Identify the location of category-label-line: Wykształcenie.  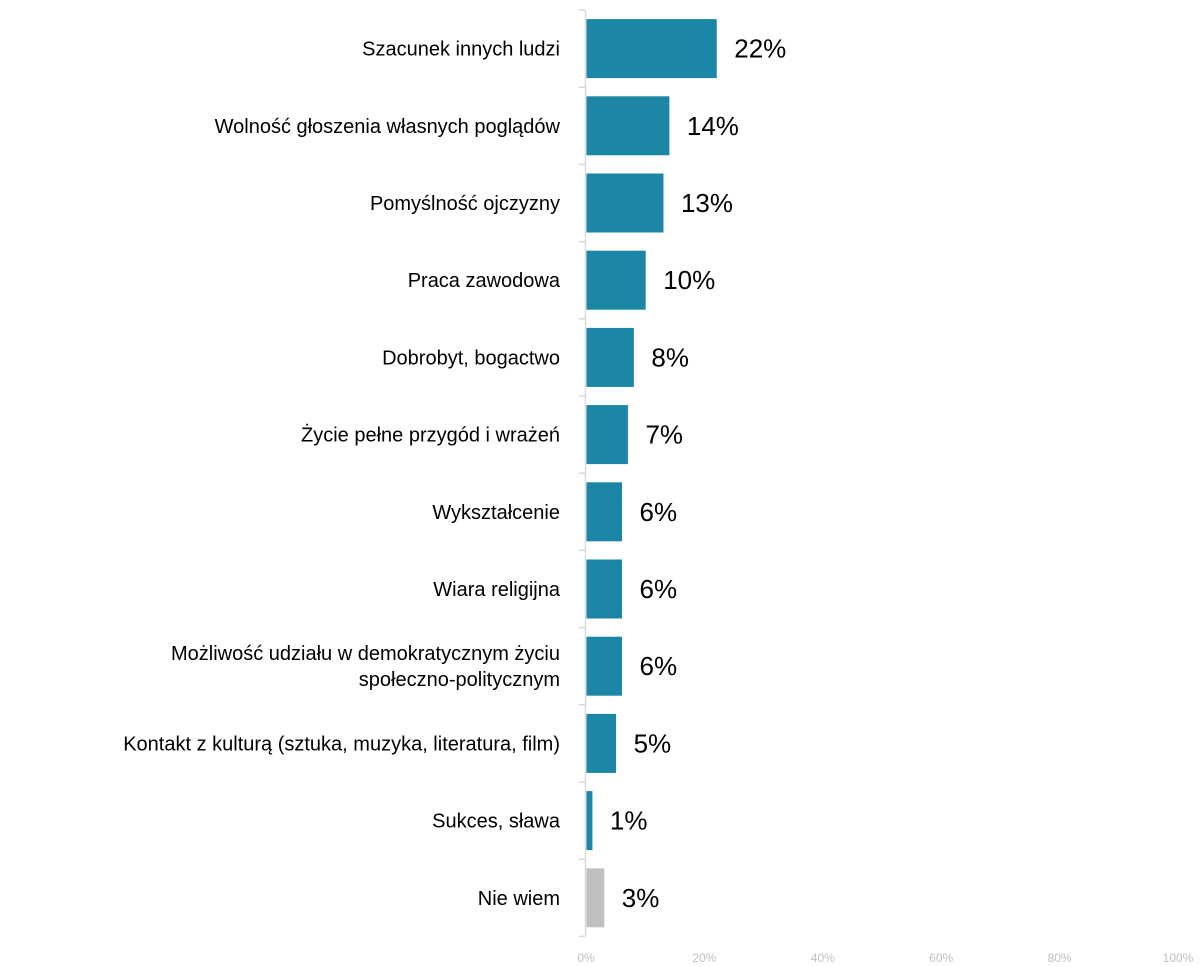
(496, 513).